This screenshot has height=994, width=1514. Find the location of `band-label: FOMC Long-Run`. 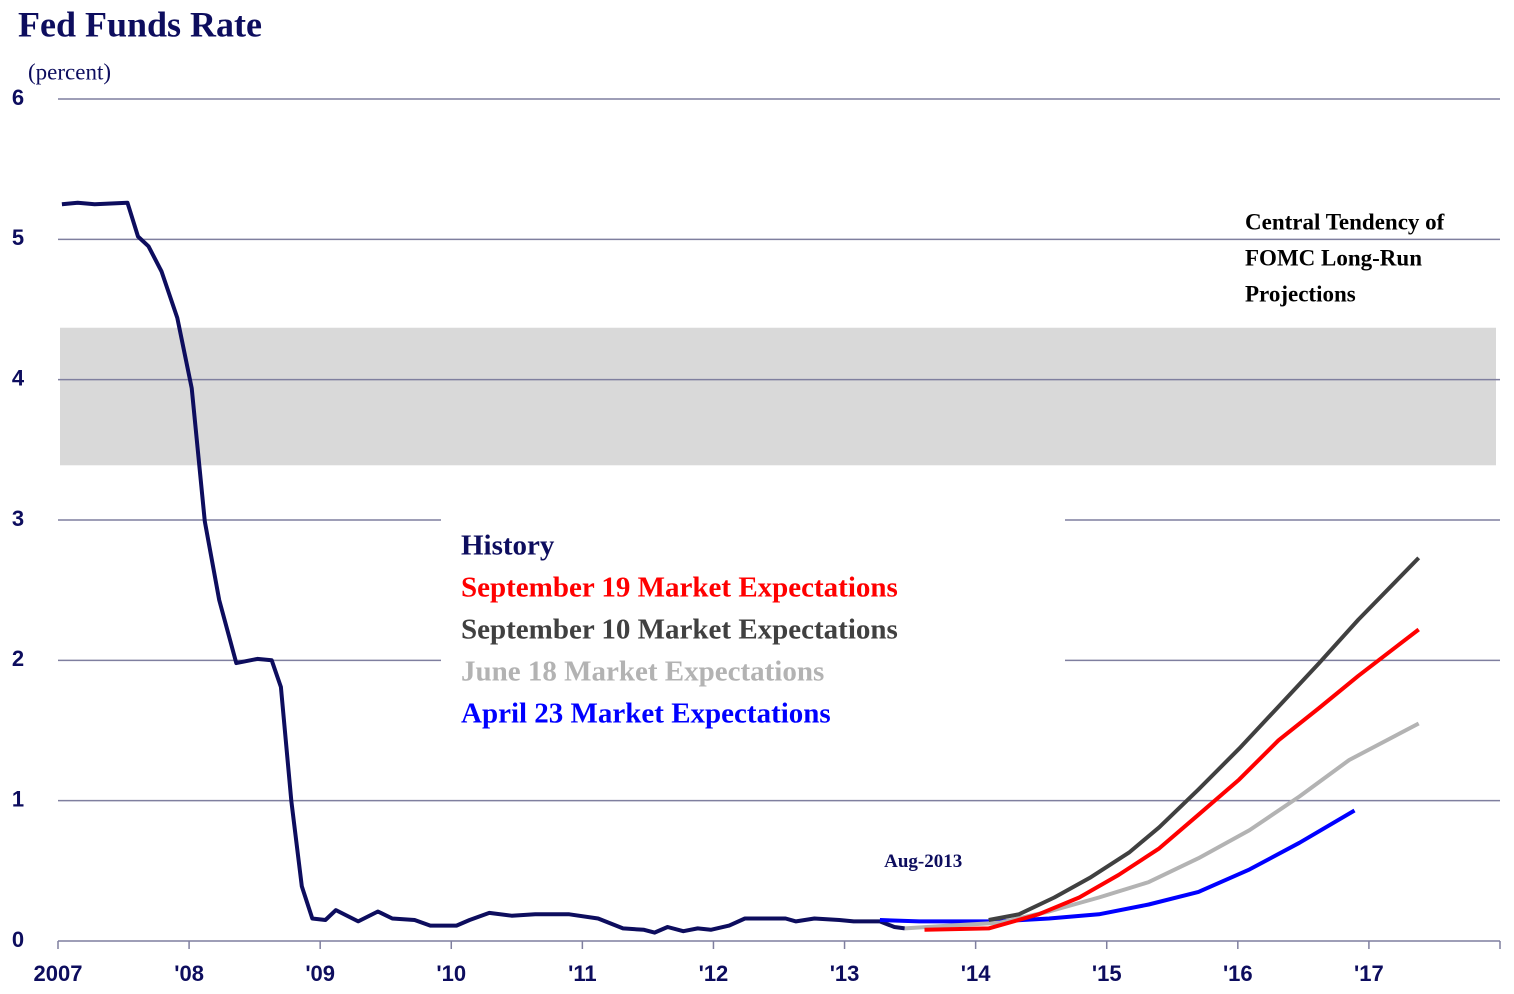

band-label: FOMC Long-Run is located at coordinates (1333, 257).